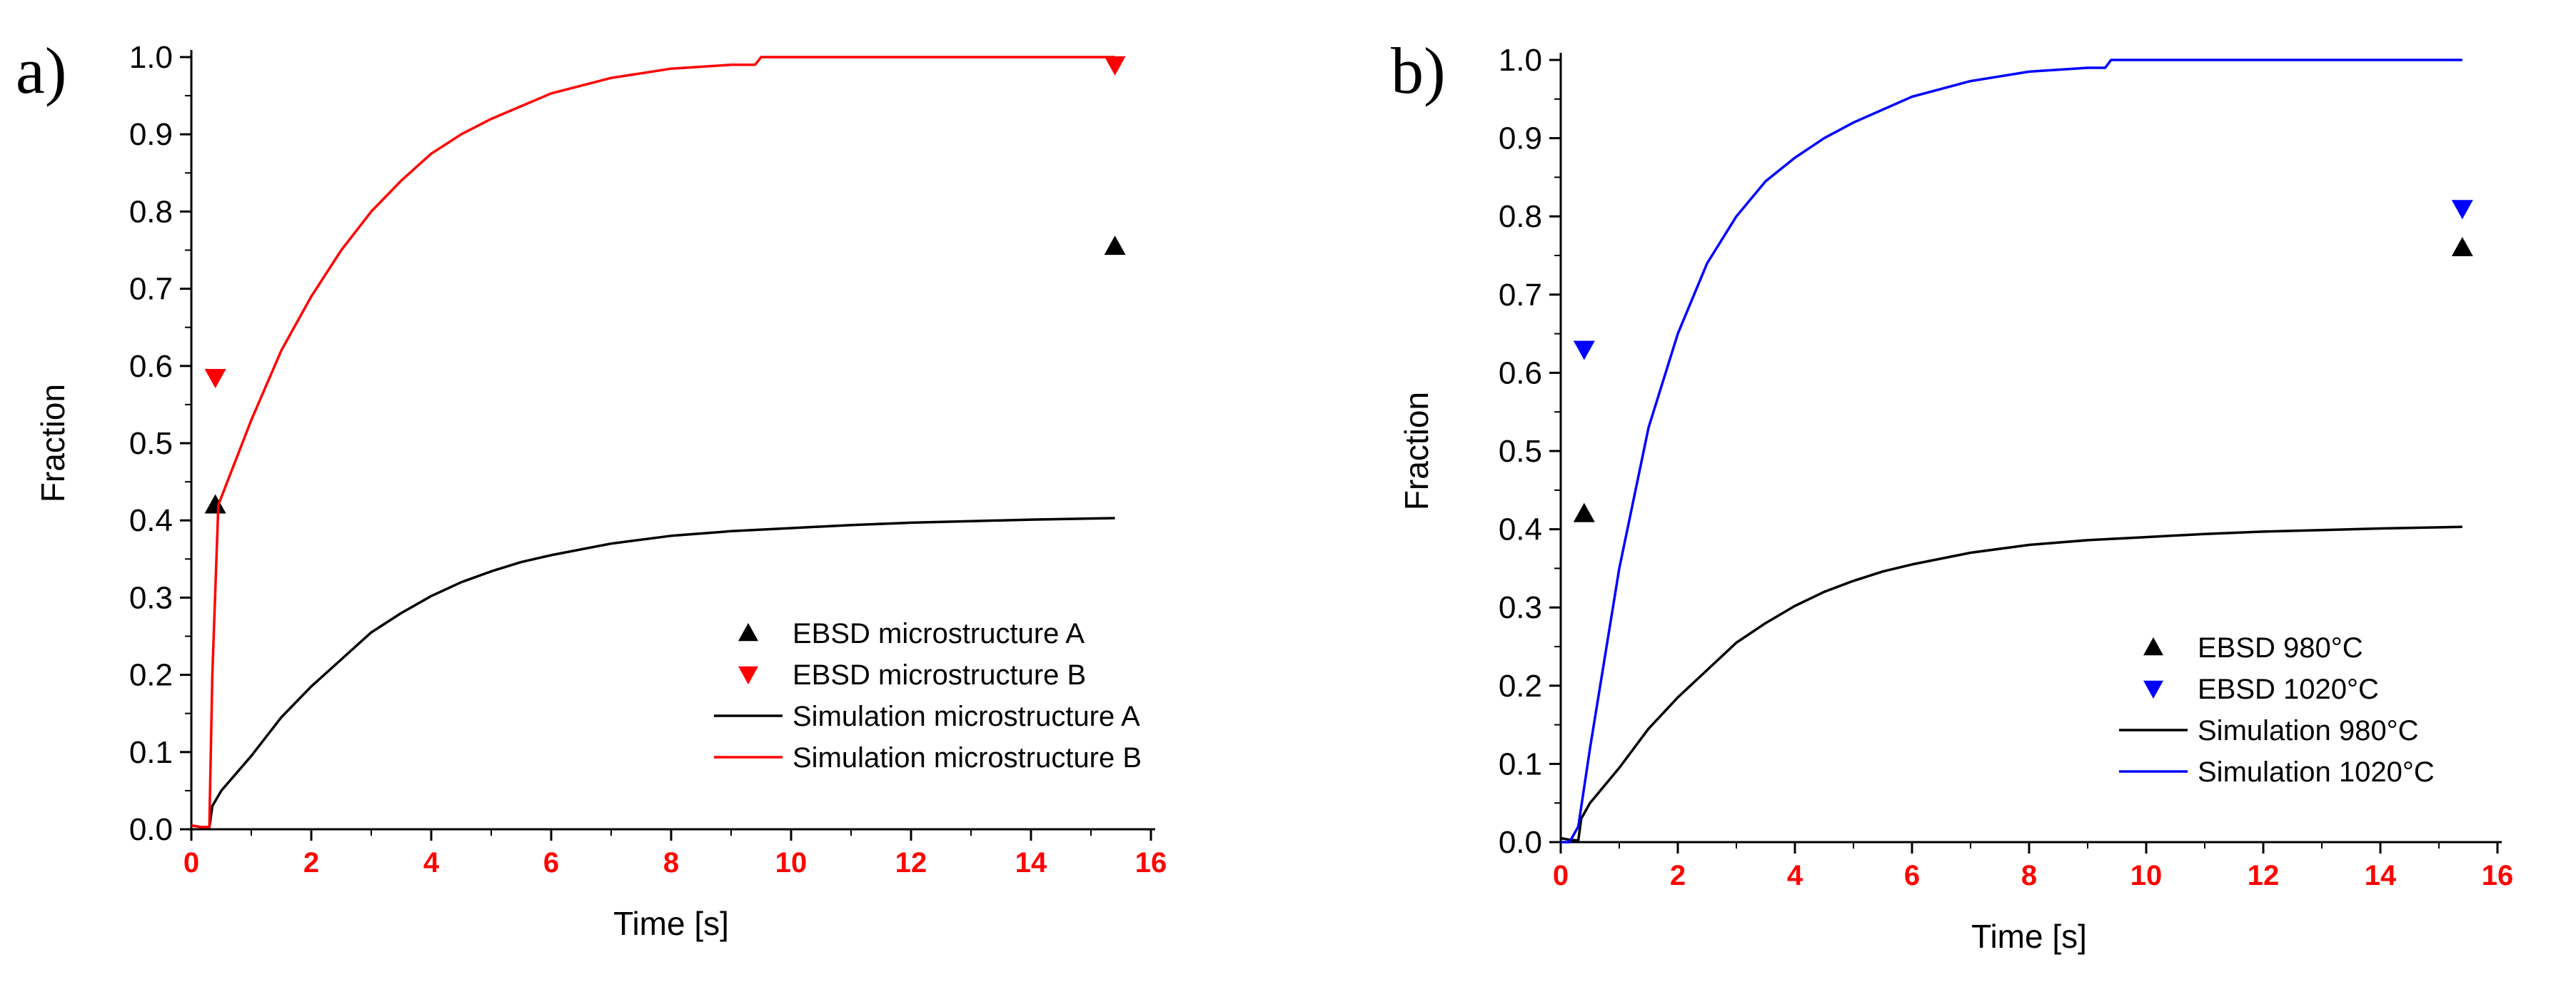 The image size is (2576, 982). Describe the element at coordinates (940, 675) in the screenshot. I see `legend-entry-label: EBSD microstructure B` at that location.